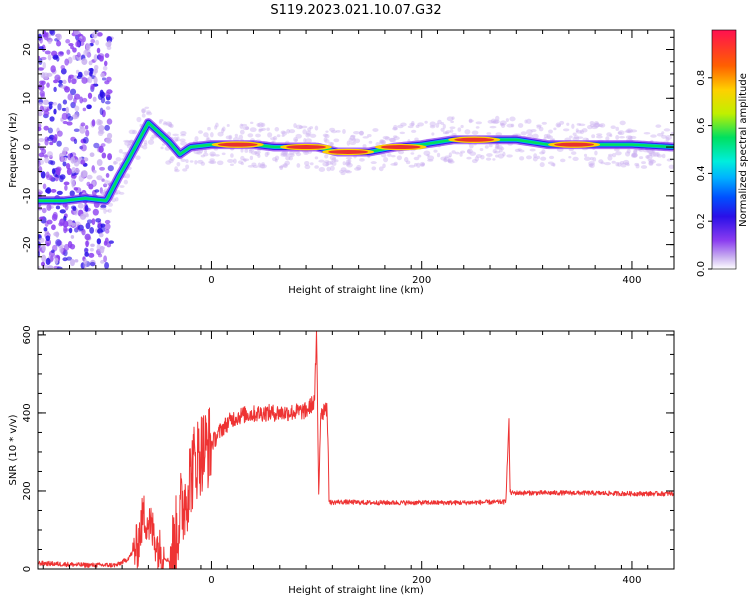  Describe the element at coordinates (348, 151) in the screenshot. I see `hotspot-core` at that location.